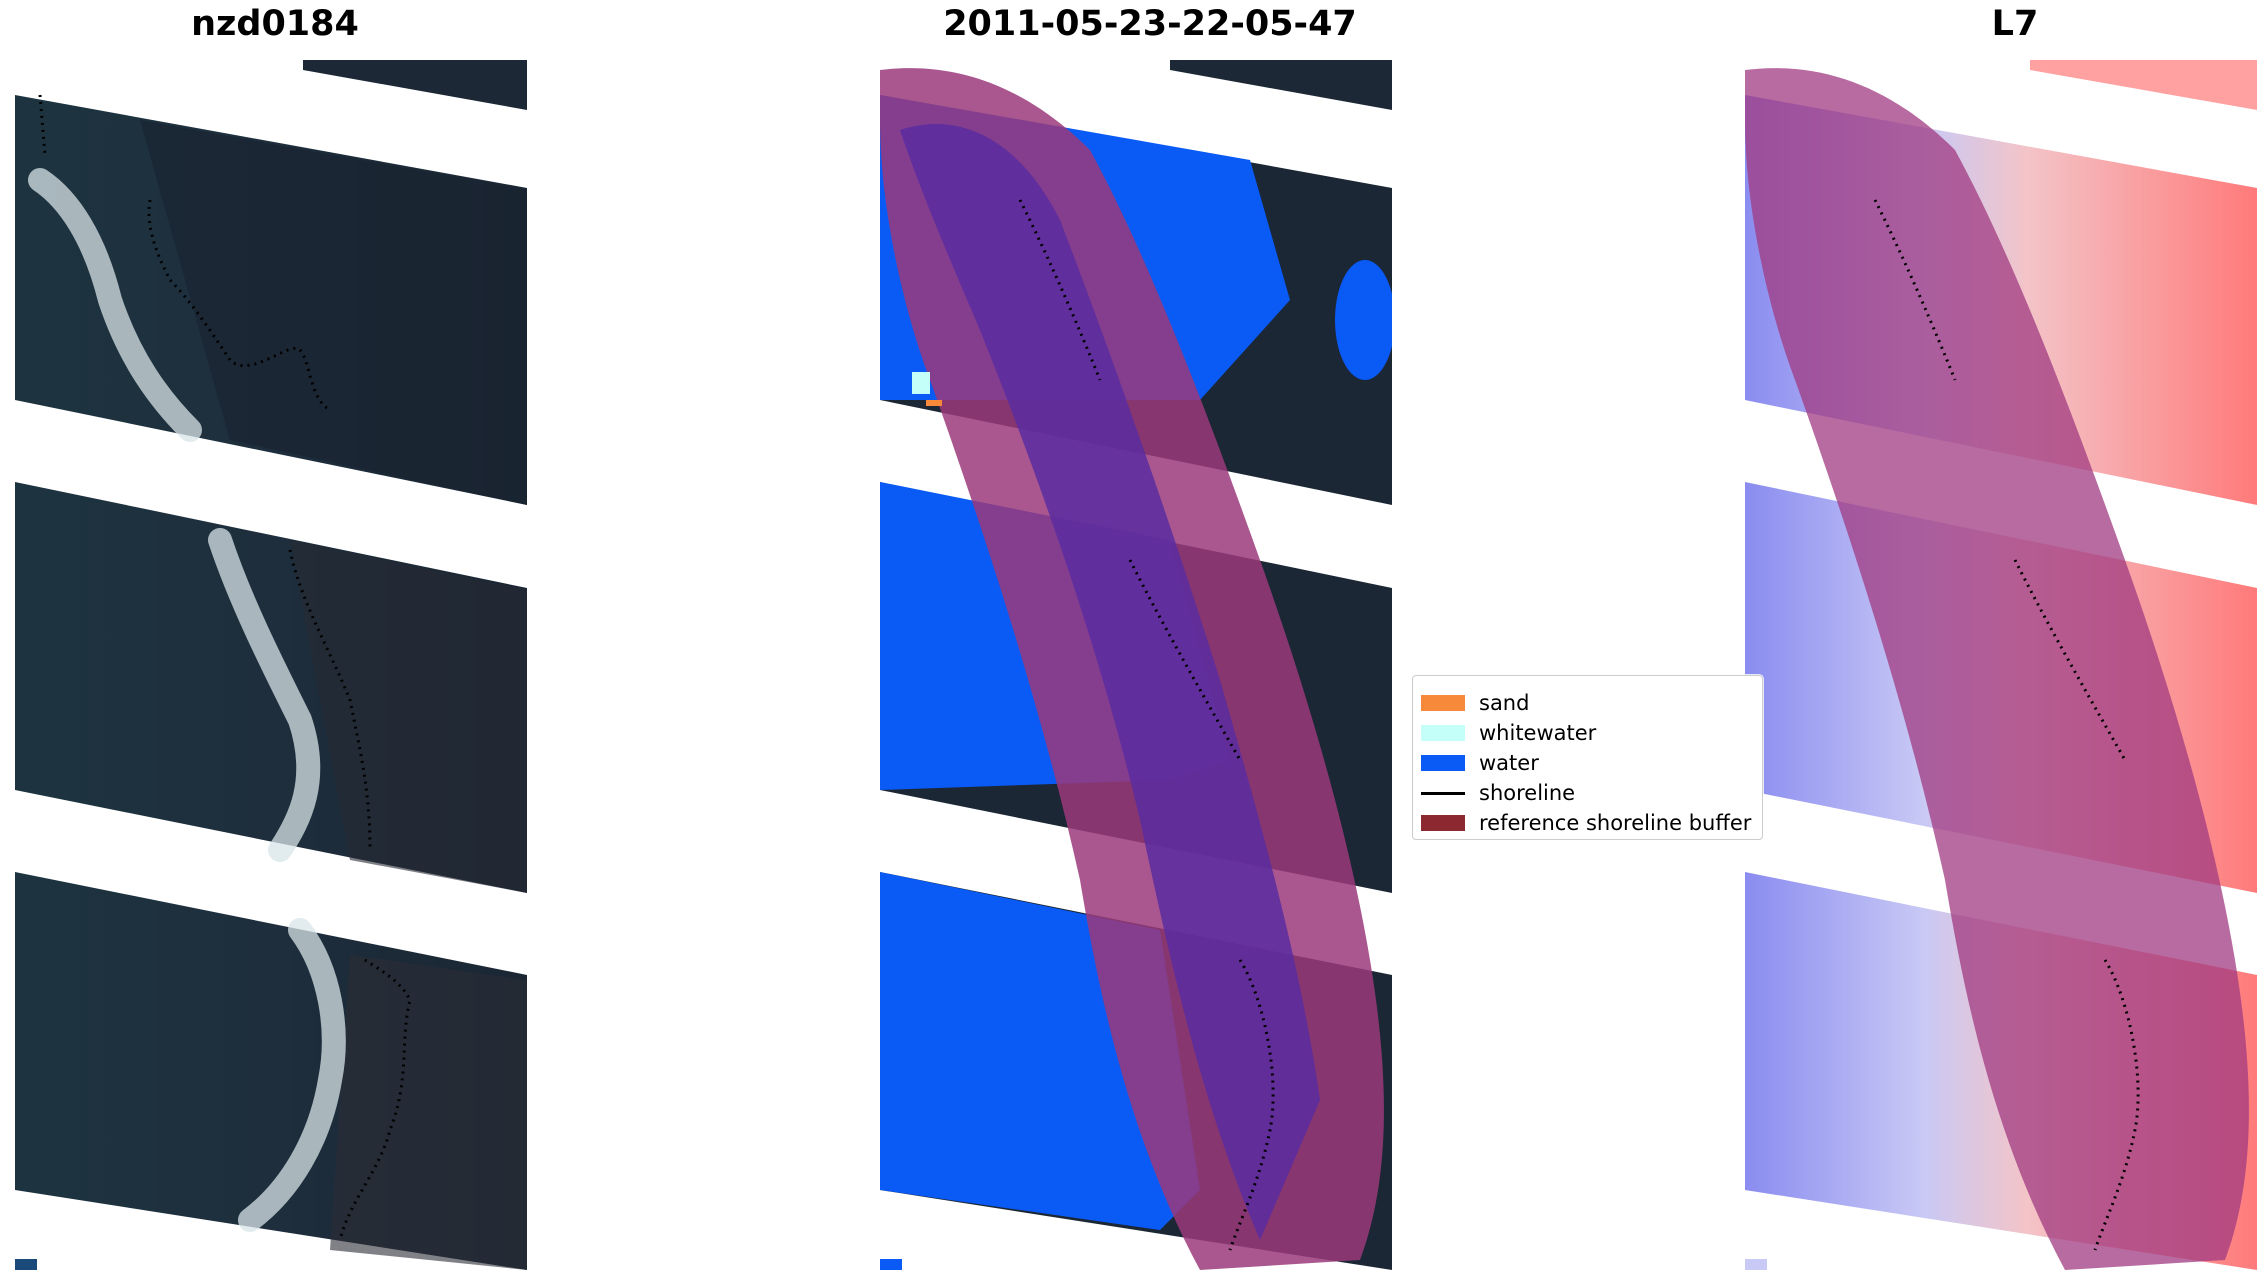 This screenshot has height=1283, width=2265. Describe the element at coordinates (415, 85) in the screenshot. I see `image-swath-top-small` at that location.